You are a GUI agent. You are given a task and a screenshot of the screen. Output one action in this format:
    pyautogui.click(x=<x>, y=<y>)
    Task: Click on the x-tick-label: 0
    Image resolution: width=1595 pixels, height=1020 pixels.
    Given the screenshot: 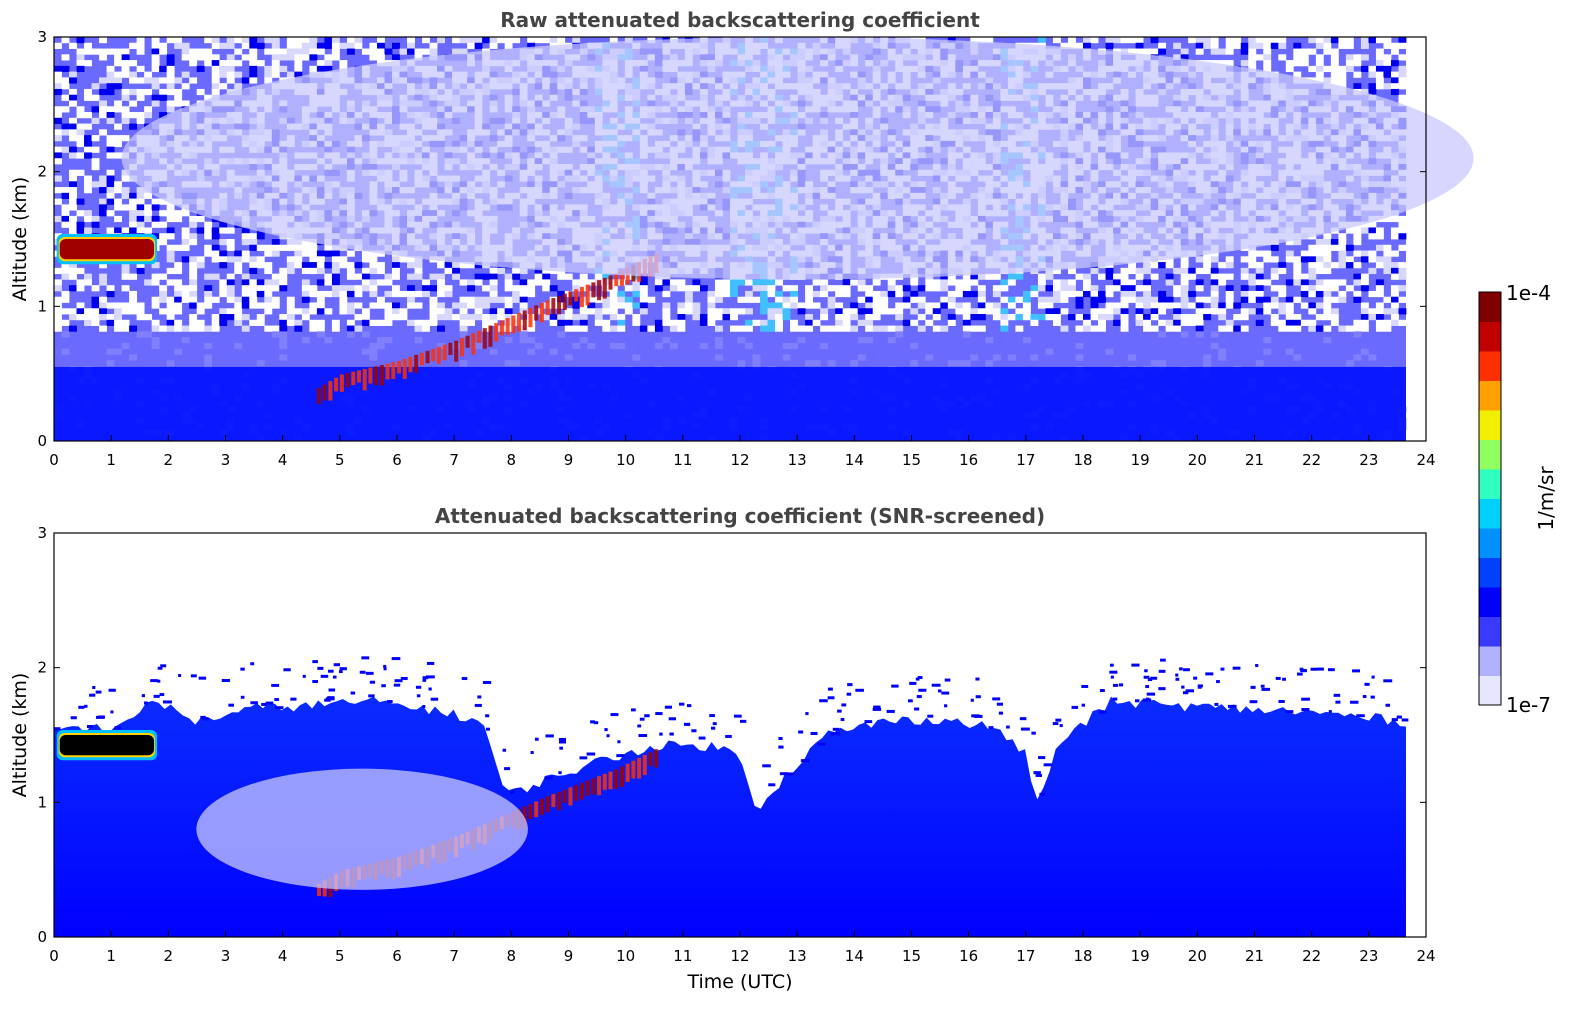 What is the action you would take?
    pyautogui.click(x=54, y=956)
    